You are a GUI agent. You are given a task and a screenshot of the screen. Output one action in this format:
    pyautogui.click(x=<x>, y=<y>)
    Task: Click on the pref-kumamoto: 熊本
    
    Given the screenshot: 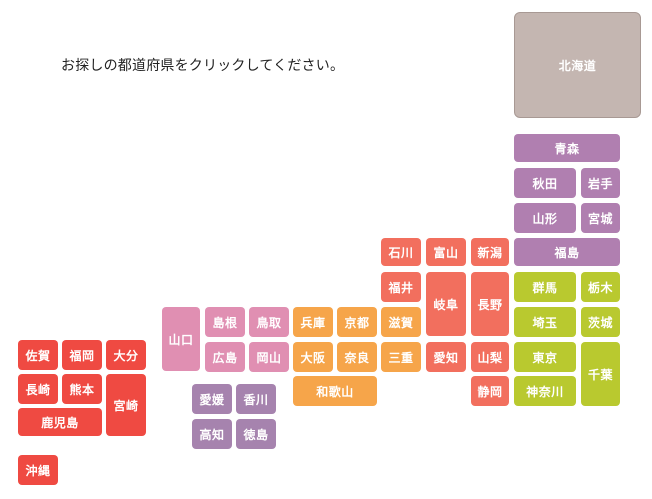 What is the action you would take?
    pyautogui.click(x=82, y=389)
    